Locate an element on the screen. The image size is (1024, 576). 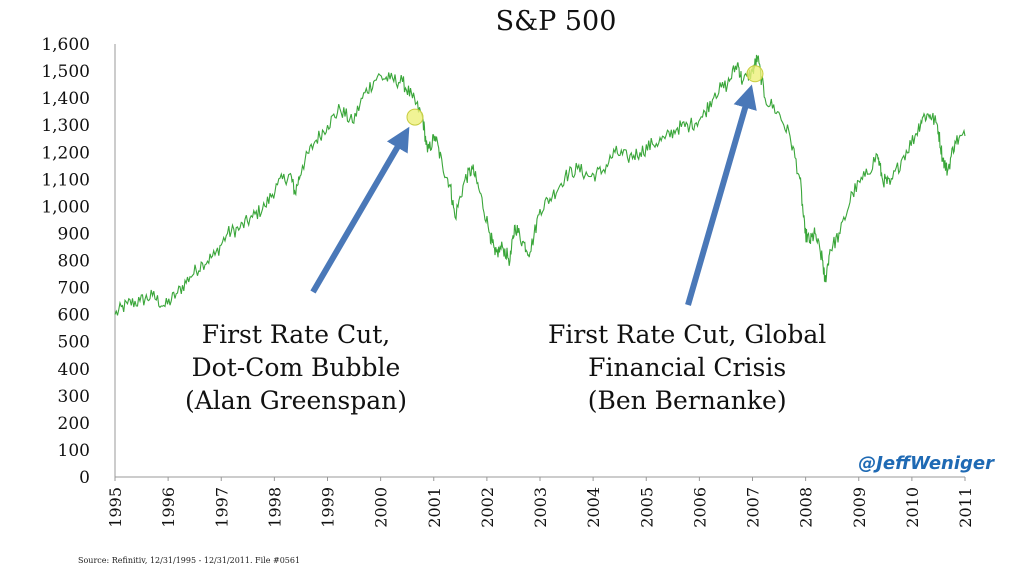
y-tick-label: 1,400 is located at coordinates (65, 99).